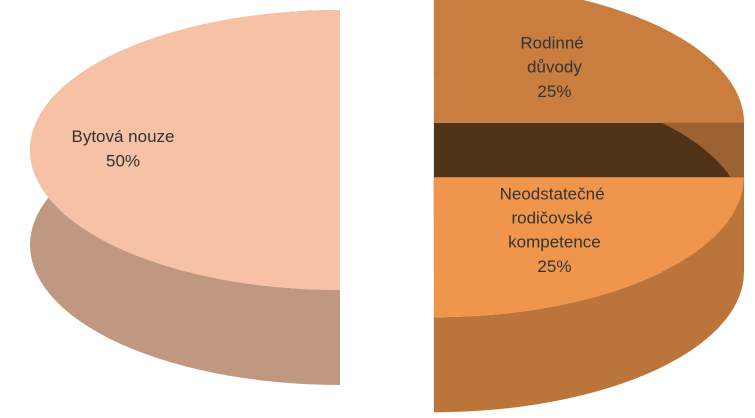  I want to click on label-line: Bytová nouze, so click(122, 136).